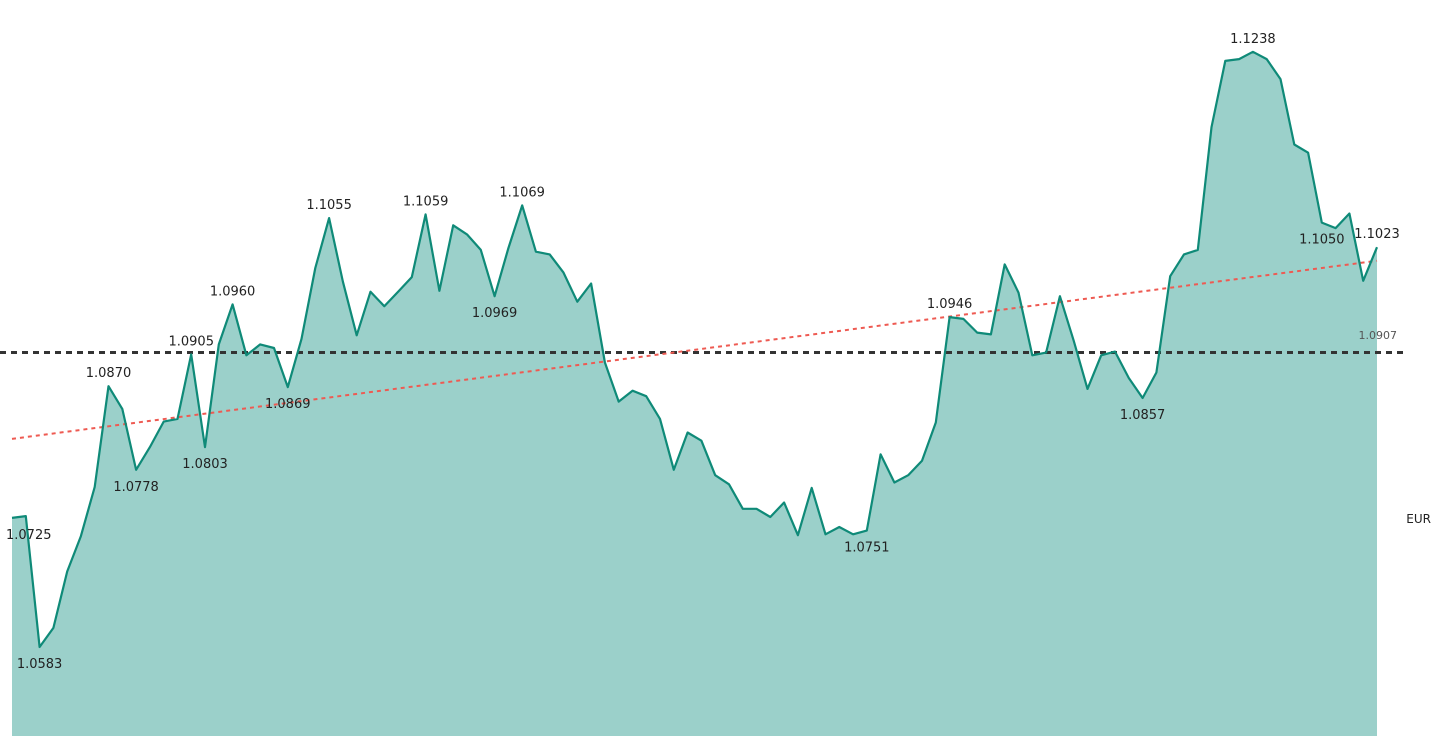  Describe the element at coordinates (495, 313) in the screenshot. I see `data-label-35: 1.0969` at that location.